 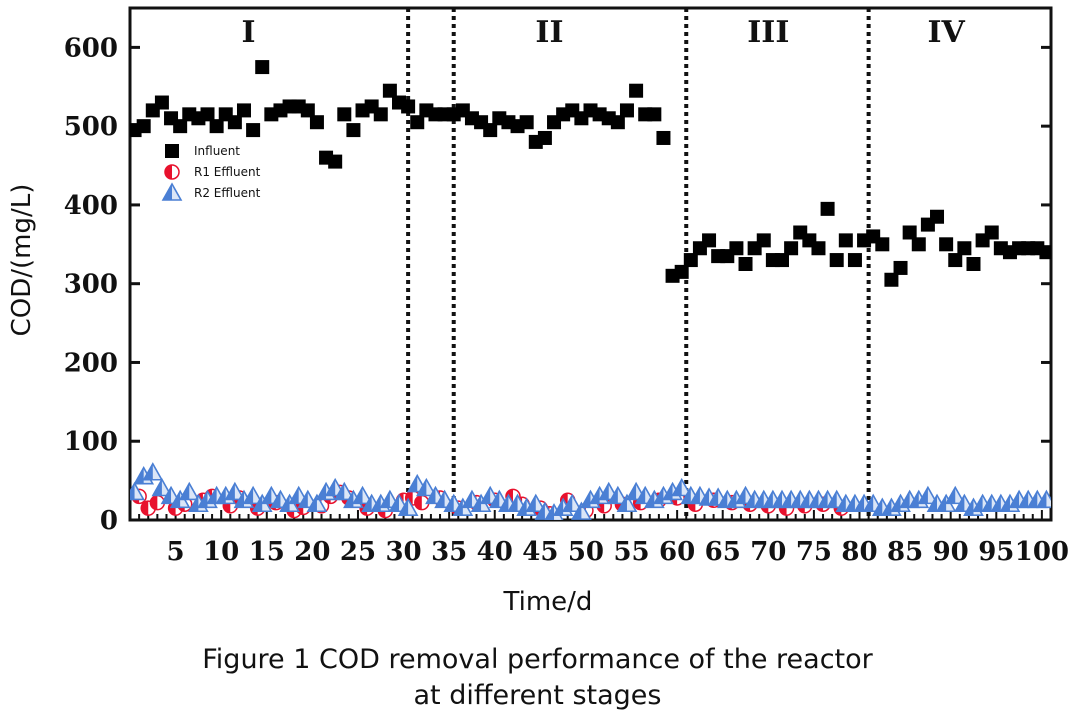 I want to click on legend: Influent R1 Effluent R2 Effluent, so click(x=211, y=172).